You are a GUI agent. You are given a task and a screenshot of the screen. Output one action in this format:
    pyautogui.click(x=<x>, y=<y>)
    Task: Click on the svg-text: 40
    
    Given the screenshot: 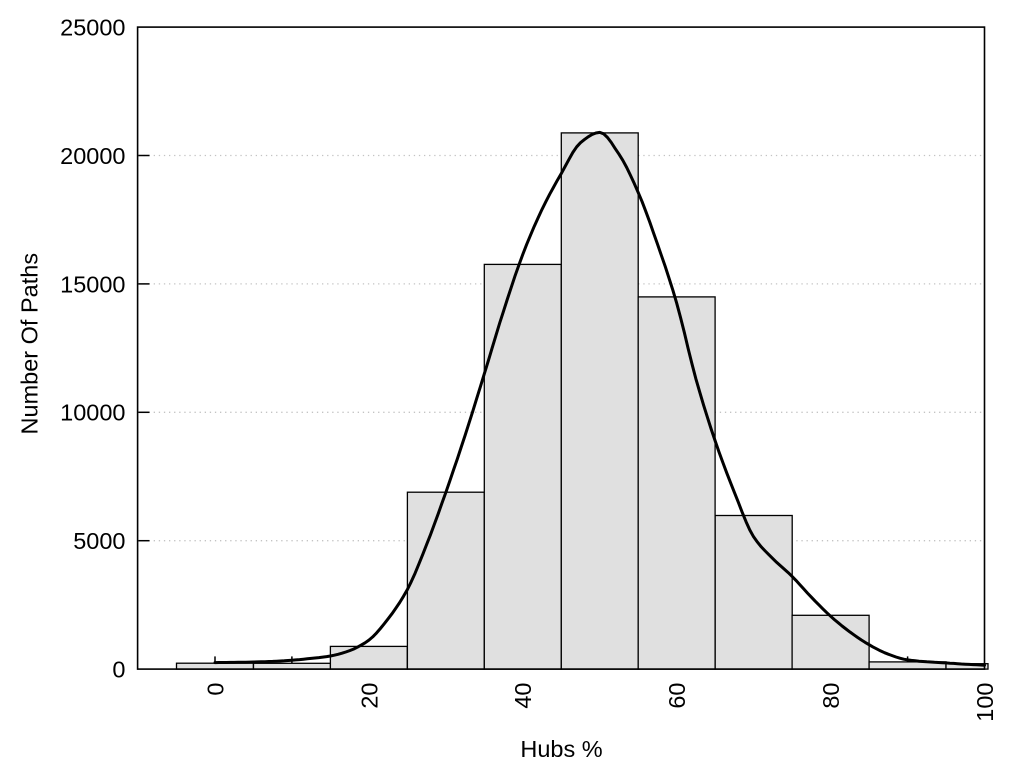 What is the action you would take?
    pyautogui.click(x=523, y=696)
    